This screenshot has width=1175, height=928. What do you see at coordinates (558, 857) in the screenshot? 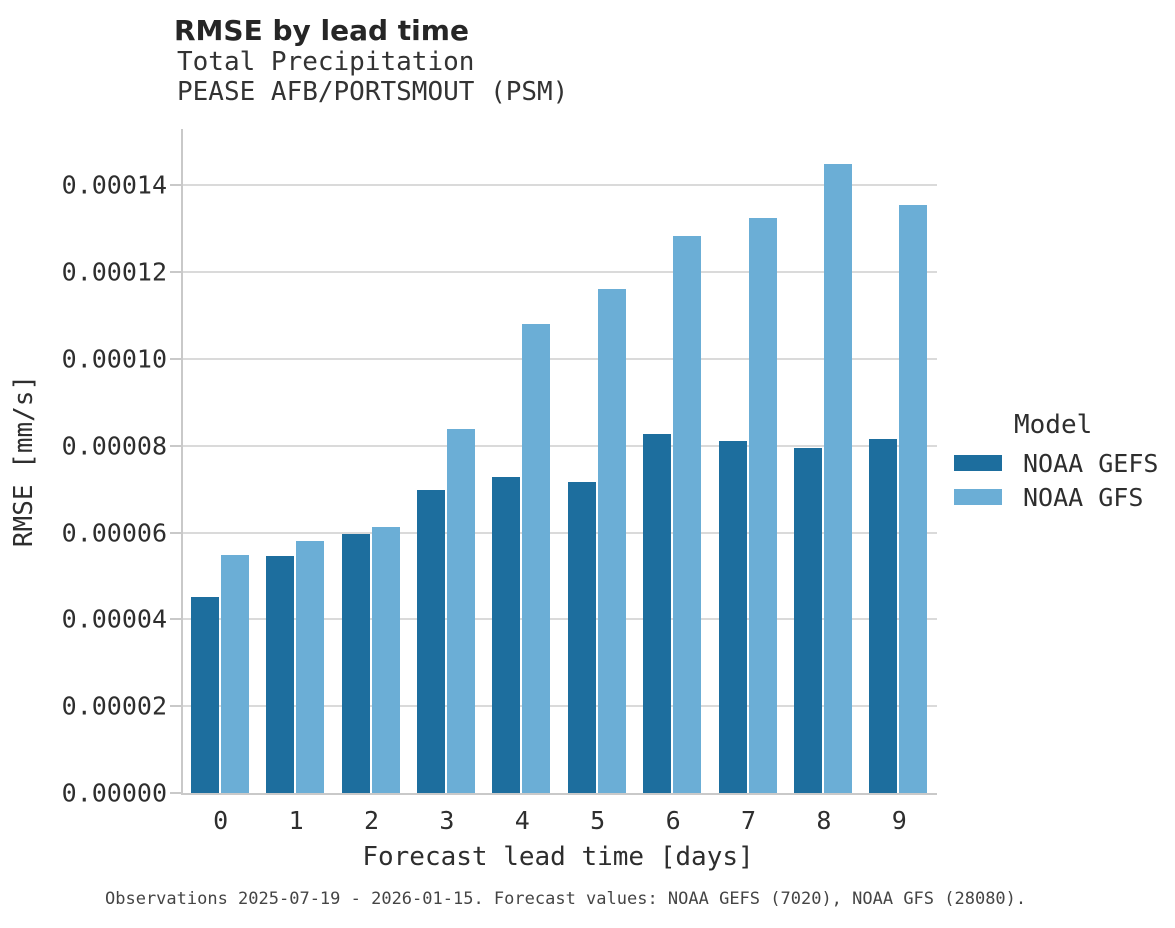
I see `x-axis-label: Forecast lead time [days]` at bounding box center [558, 857].